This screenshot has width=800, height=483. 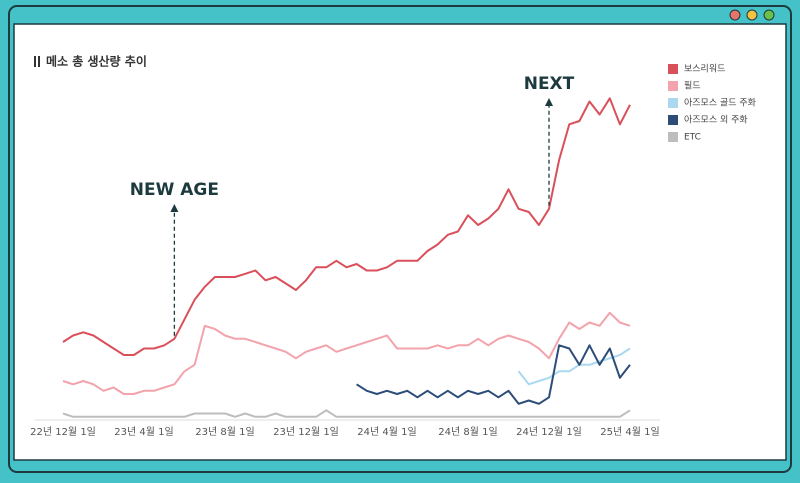 I want to click on x-tick-label: 25년 4월 1일, so click(x=629, y=432).